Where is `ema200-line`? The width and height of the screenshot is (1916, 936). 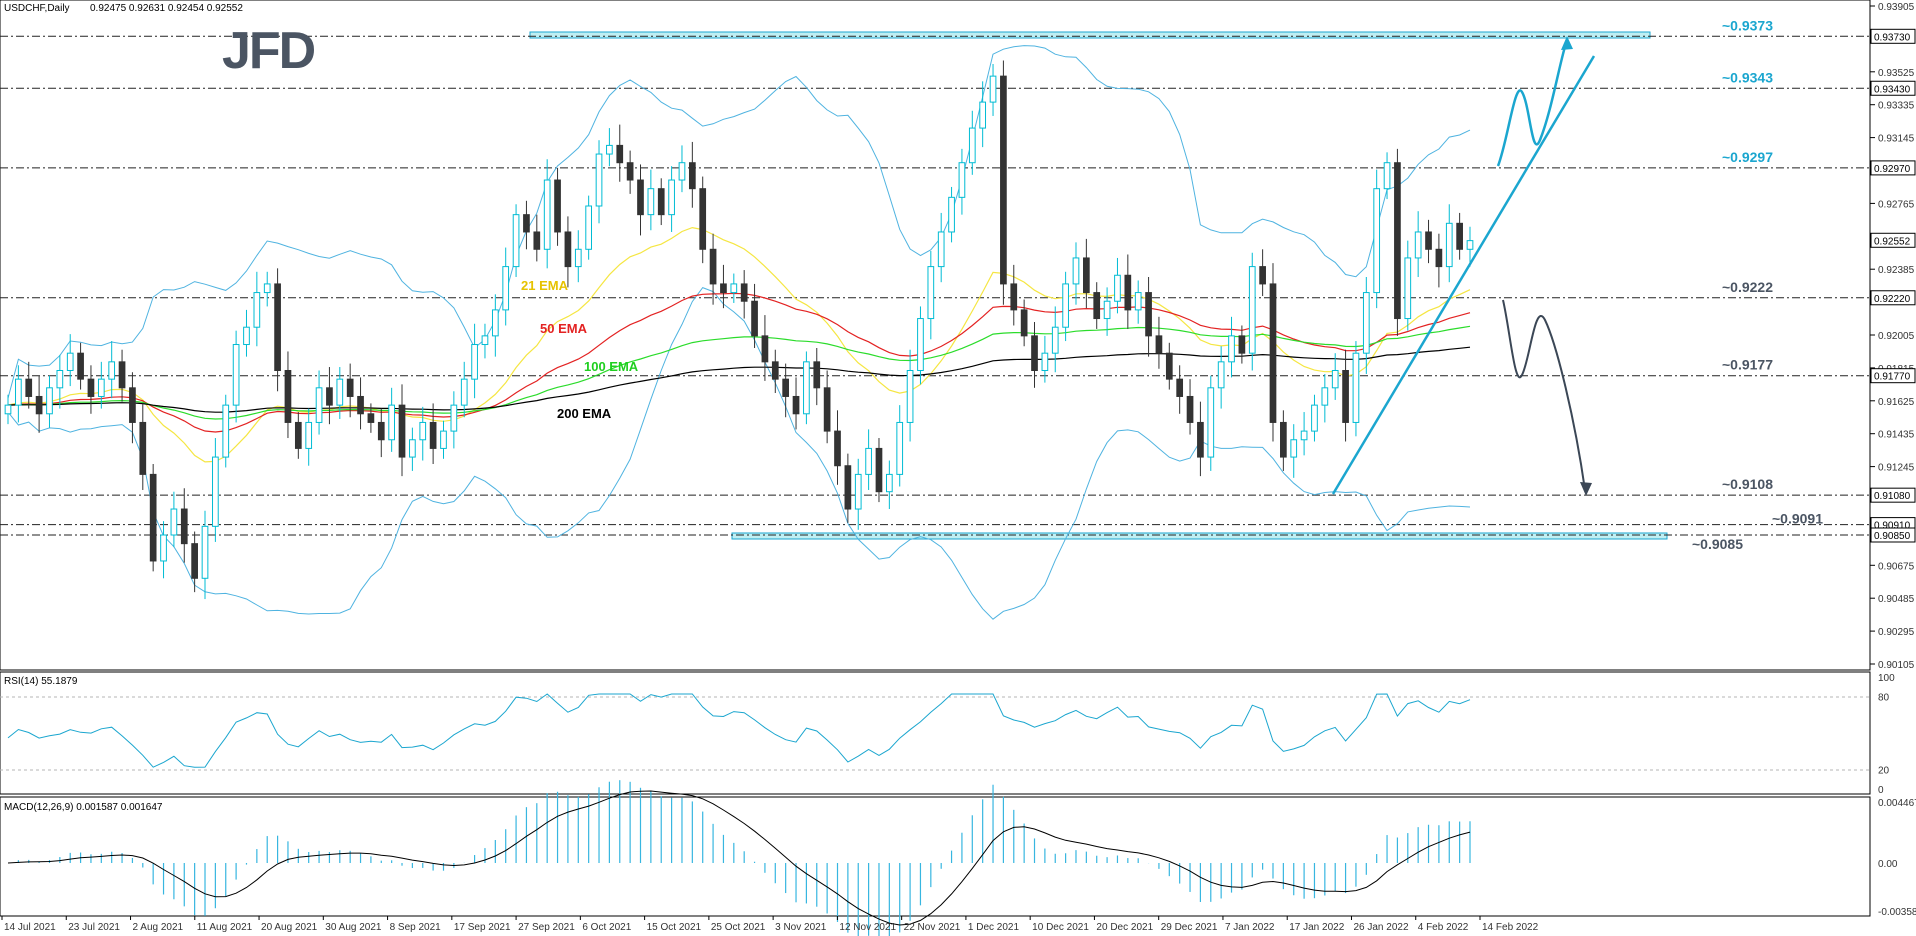
ema200-line is located at coordinates (739, 379).